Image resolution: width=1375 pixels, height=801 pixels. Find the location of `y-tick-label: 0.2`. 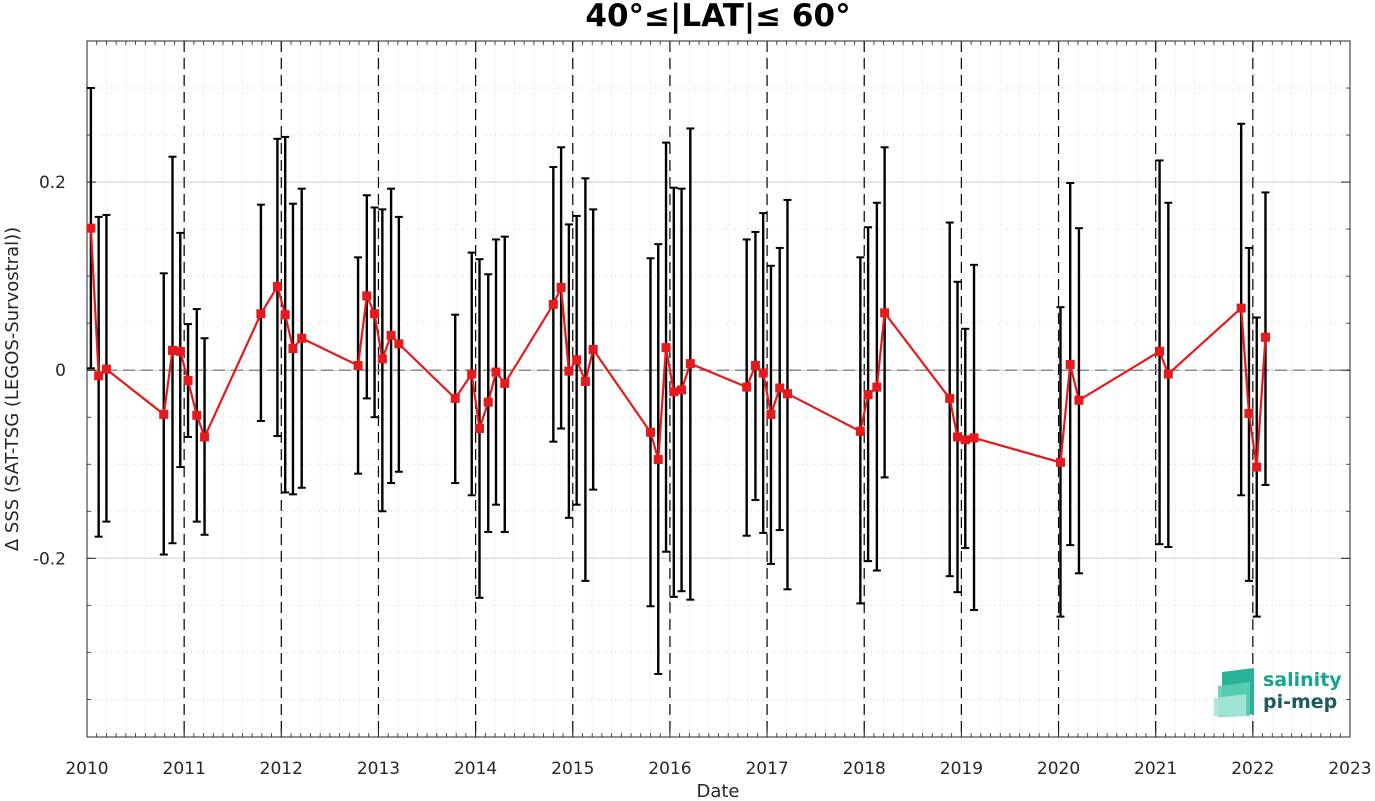

y-tick-label: 0.2 is located at coordinates (52, 183).